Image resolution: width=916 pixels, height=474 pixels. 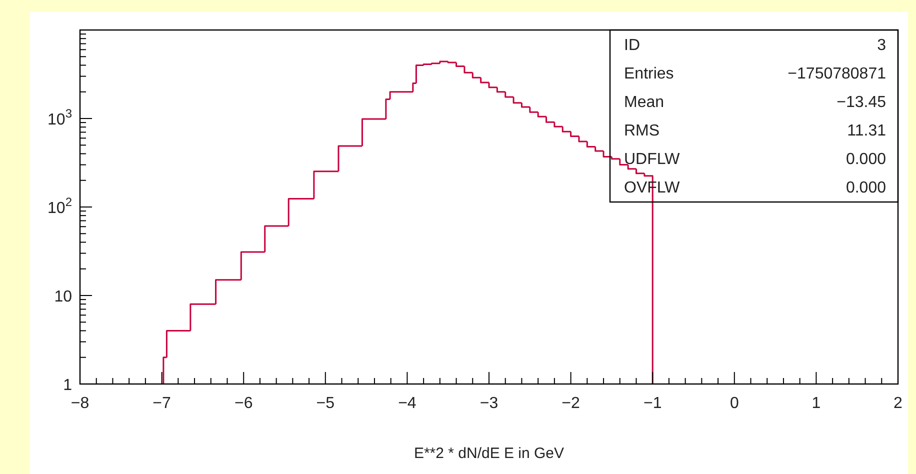 What do you see at coordinates (60, 117) in the screenshot?
I see `y-tick-label: 10$^{3}$` at bounding box center [60, 117].